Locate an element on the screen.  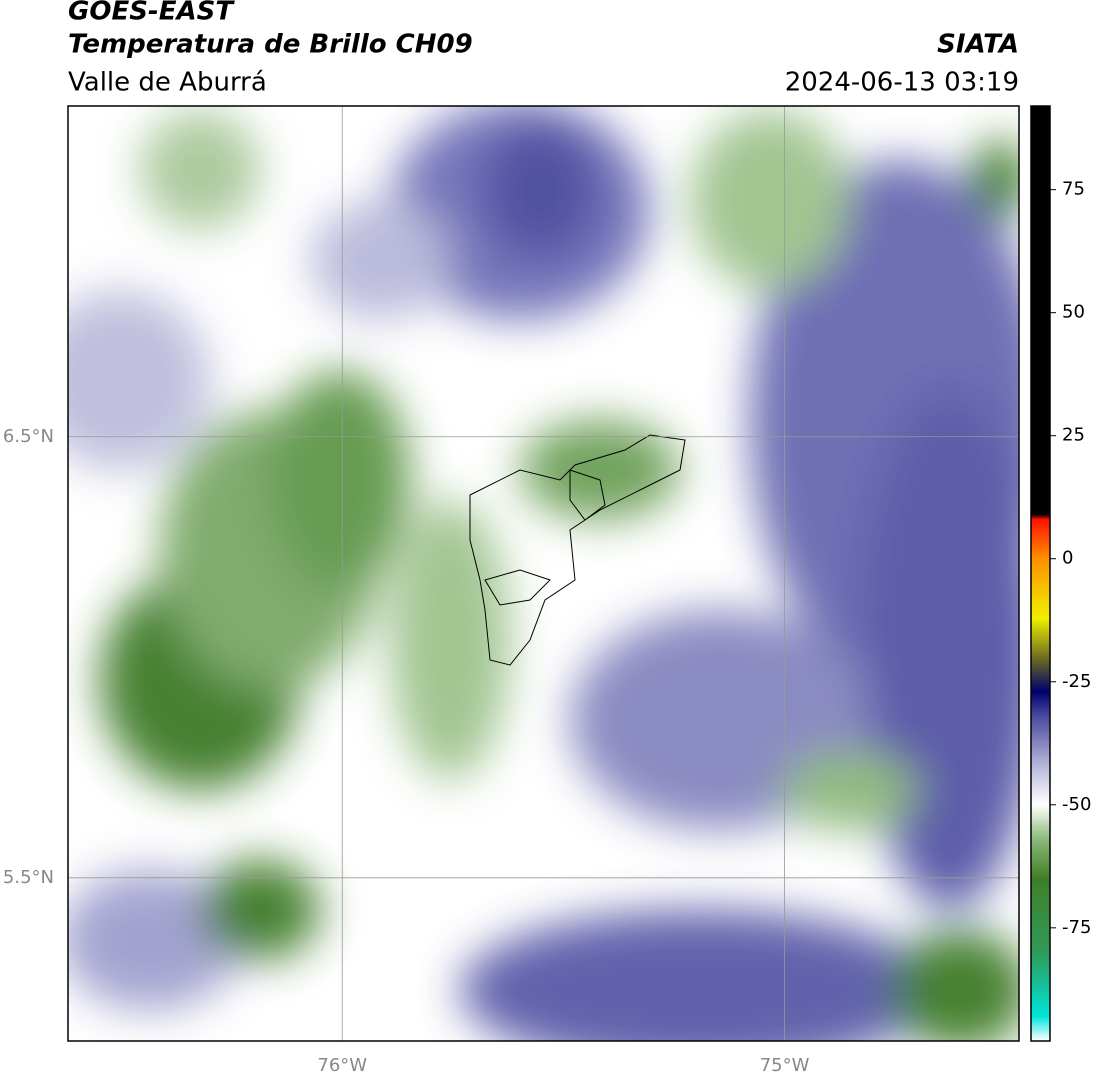
x-tick-label: 76°W is located at coordinates (342, 1065).